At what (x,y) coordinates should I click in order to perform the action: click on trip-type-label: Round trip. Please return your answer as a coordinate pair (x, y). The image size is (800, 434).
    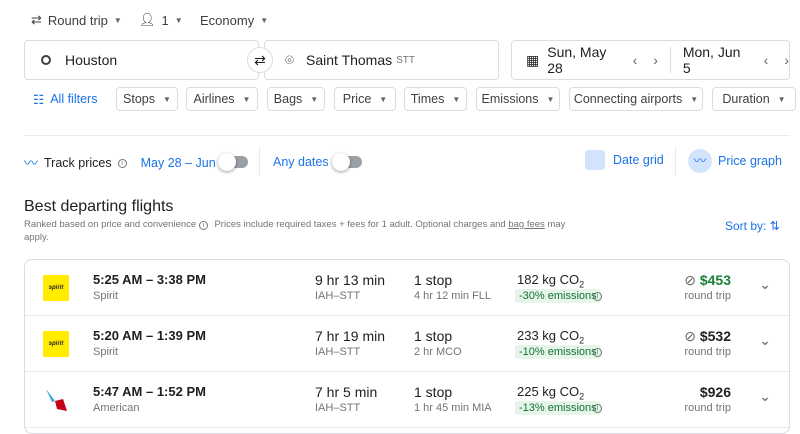
    Looking at the image, I should click on (77, 20).